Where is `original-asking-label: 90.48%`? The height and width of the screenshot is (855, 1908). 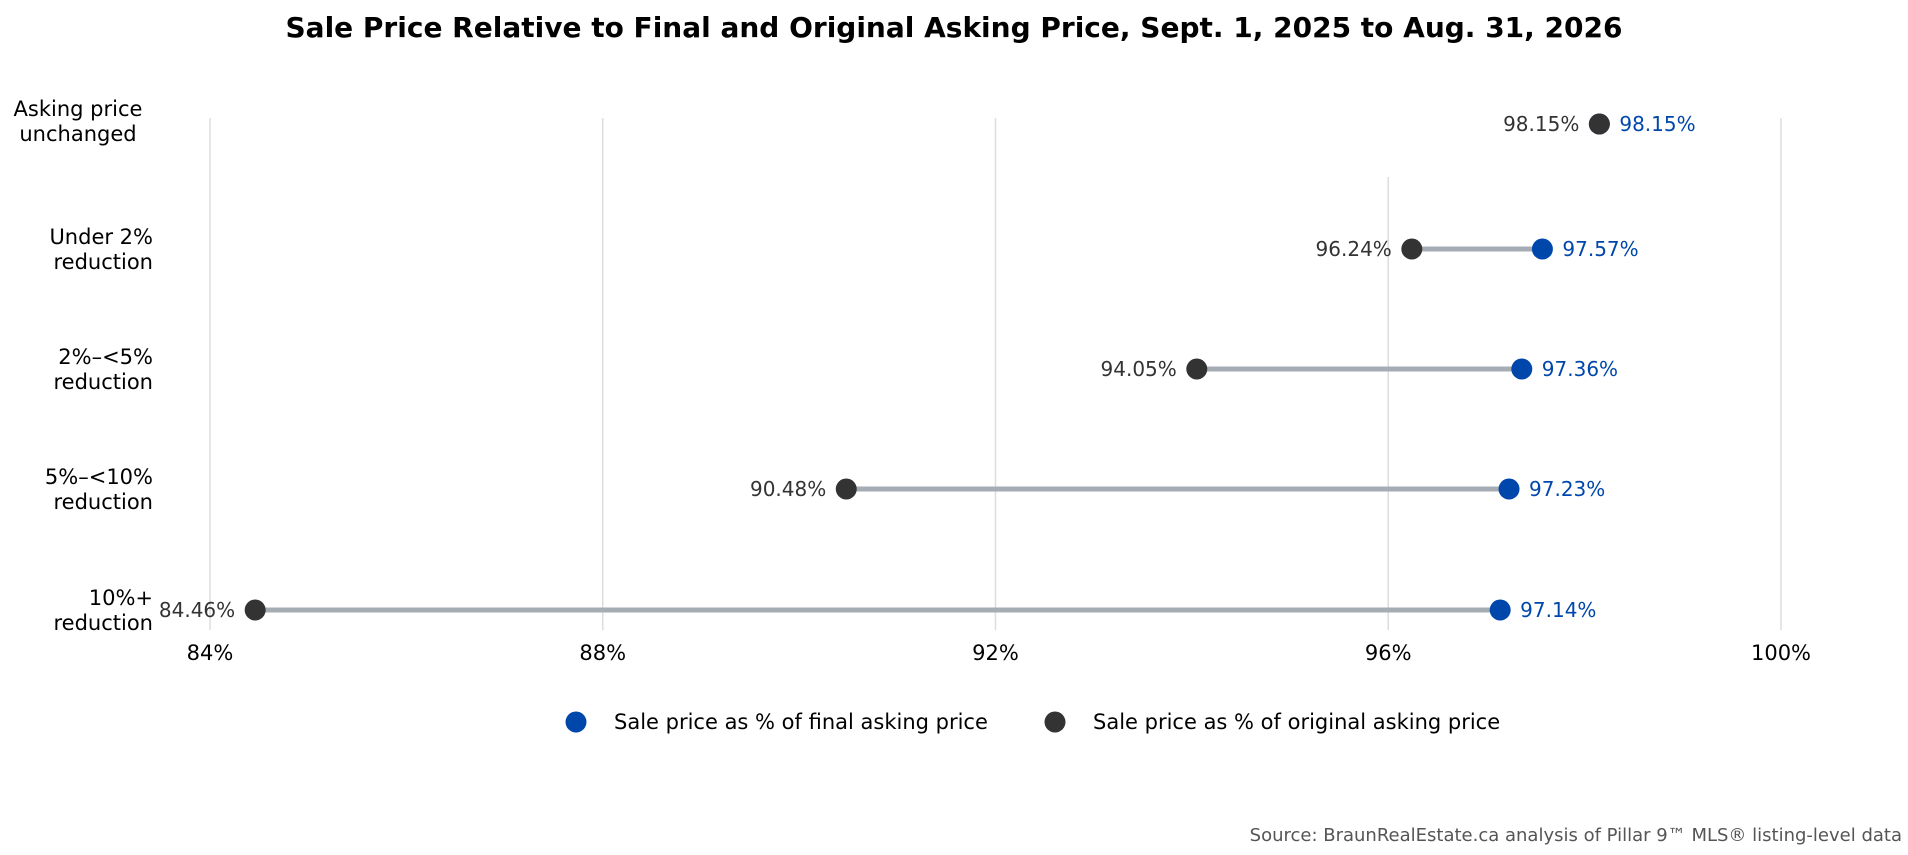
original-asking-label: 90.48% is located at coordinates (788, 489).